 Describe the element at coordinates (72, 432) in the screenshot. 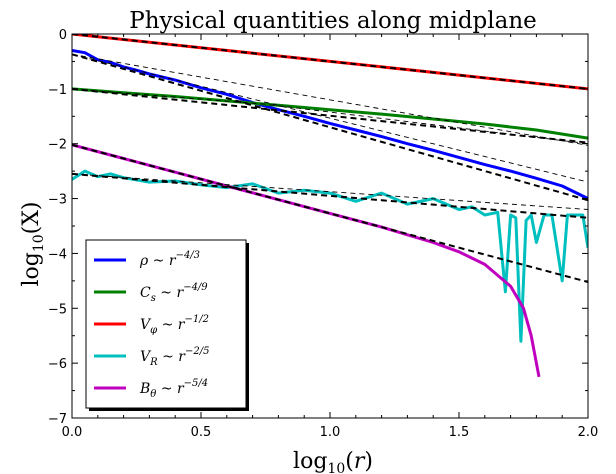

I see `x-tick-label: 0.0` at that location.